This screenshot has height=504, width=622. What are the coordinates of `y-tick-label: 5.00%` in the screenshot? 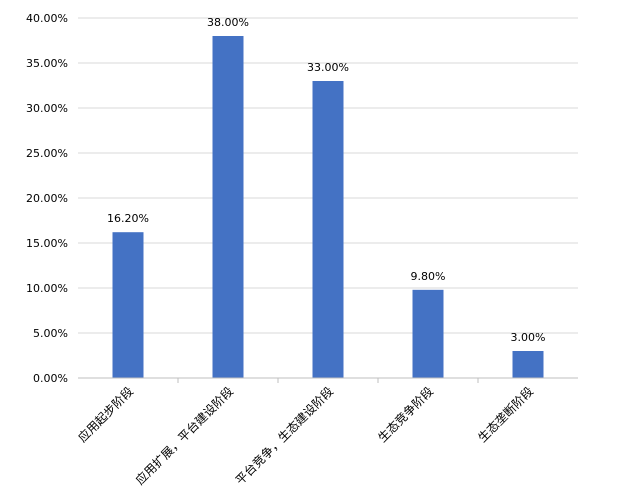 It's located at (50, 333).